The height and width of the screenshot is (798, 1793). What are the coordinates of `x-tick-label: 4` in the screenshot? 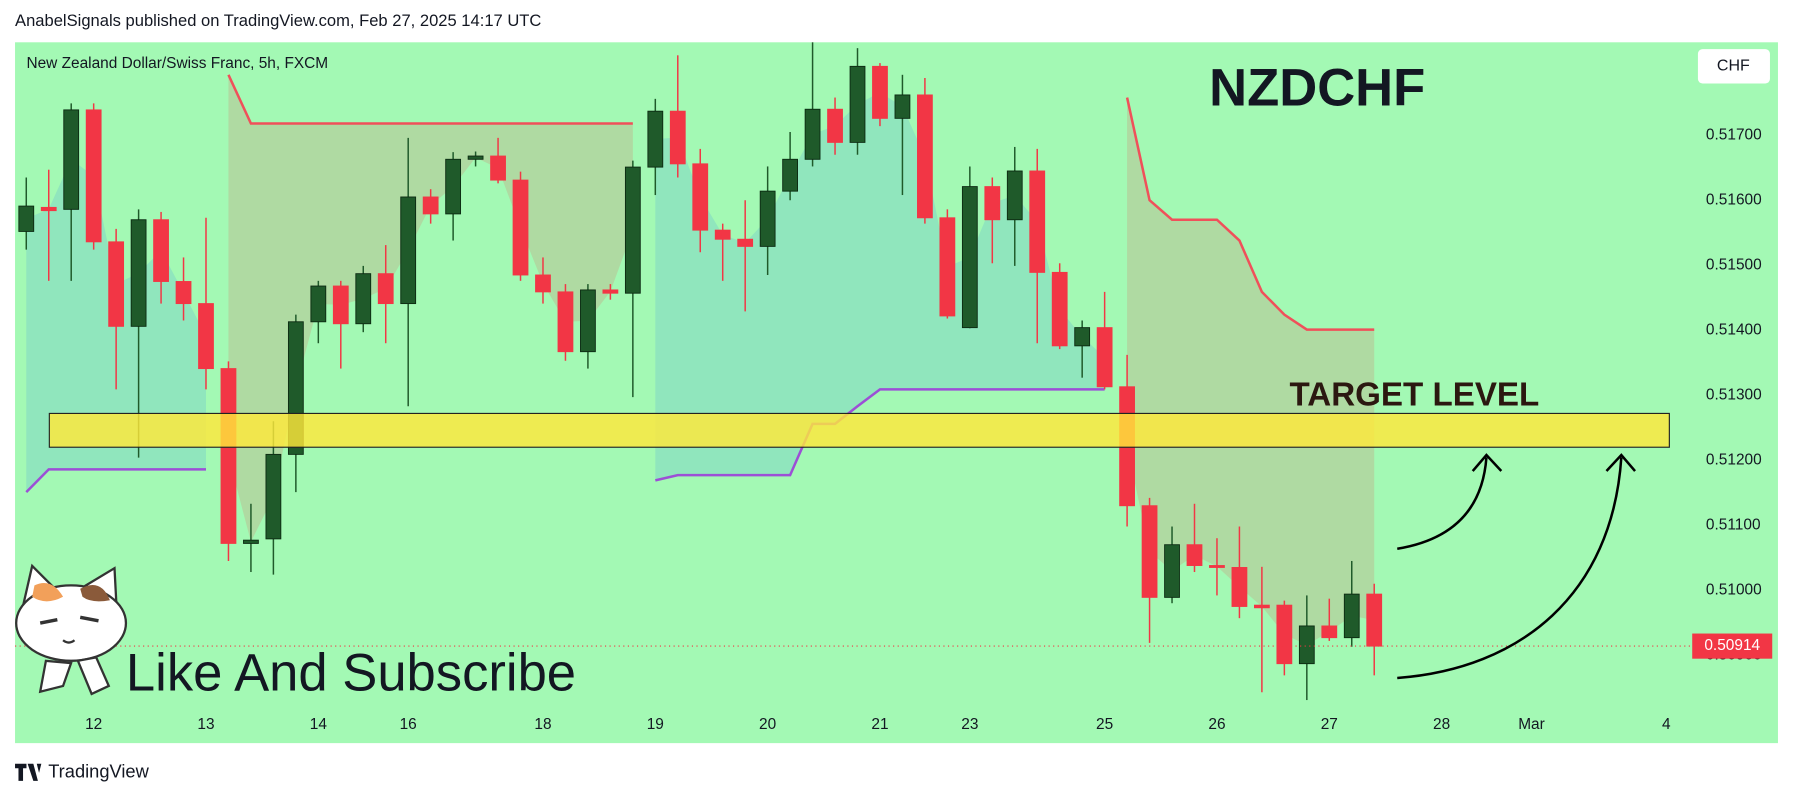 It's located at (1666, 724).